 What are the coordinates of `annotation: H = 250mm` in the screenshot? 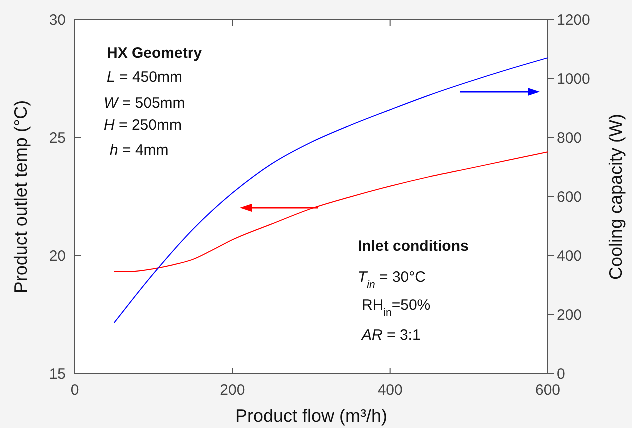 It's located at (143, 125).